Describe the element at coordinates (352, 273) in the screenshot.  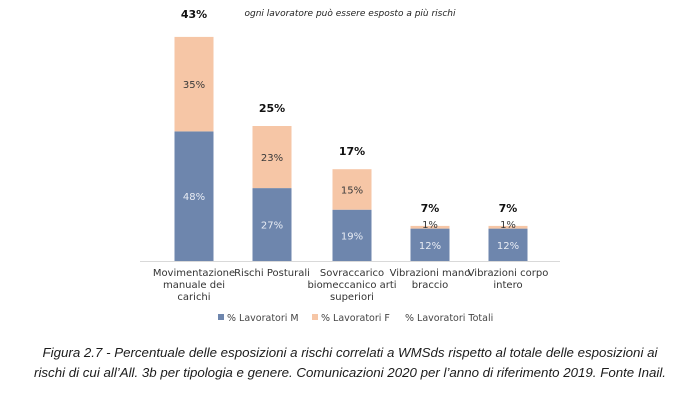
I see `category-tick-label: Sovraccarico` at that location.